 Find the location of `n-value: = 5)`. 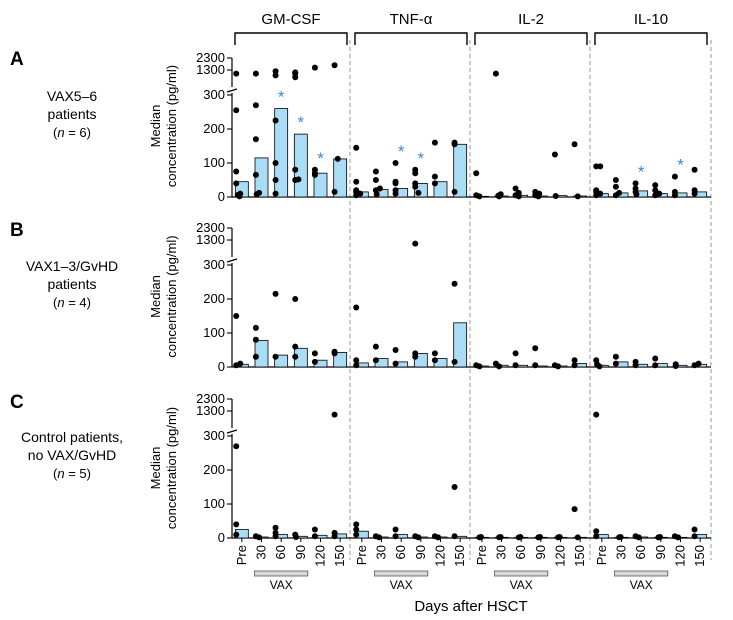

n-value: = 5) is located at coordinates (78, 473).